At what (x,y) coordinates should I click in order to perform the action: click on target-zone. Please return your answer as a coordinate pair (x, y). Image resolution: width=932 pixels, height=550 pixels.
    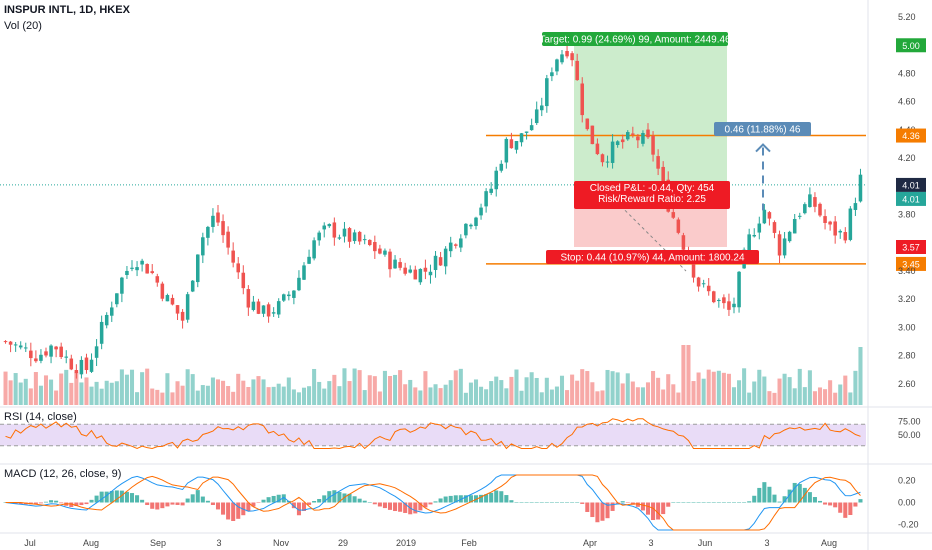
    Looking at the image, I should click on (650, 115).